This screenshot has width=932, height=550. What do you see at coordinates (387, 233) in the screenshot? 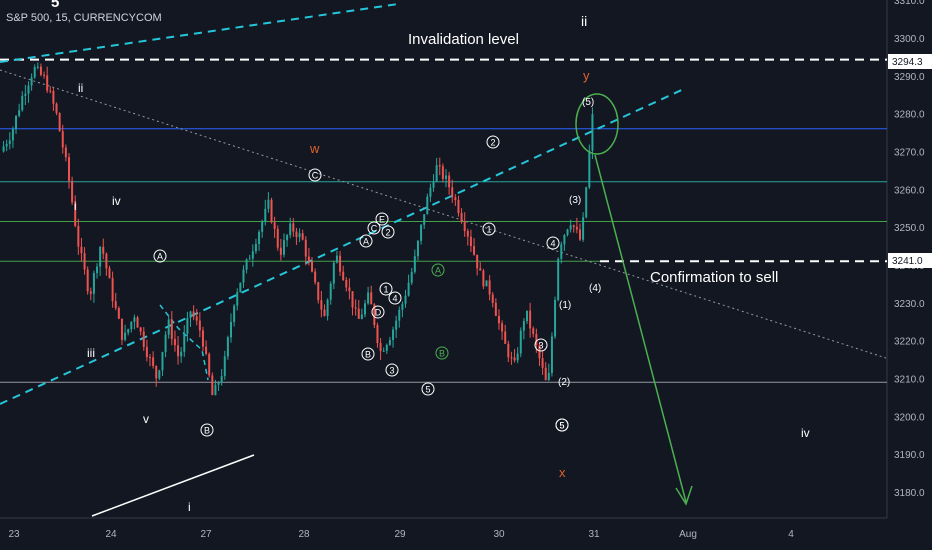
I see `circled-wave-label: 2` at bounding box center [387, 233].